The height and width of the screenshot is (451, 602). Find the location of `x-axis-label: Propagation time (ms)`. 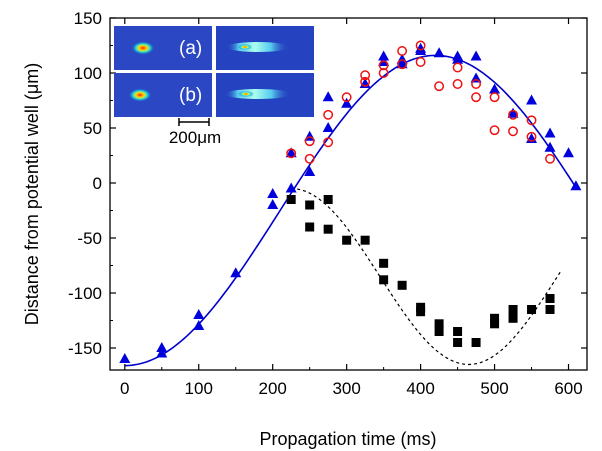

x-axis-label: Propagation time (ms) is located at coordinates (347, 439).